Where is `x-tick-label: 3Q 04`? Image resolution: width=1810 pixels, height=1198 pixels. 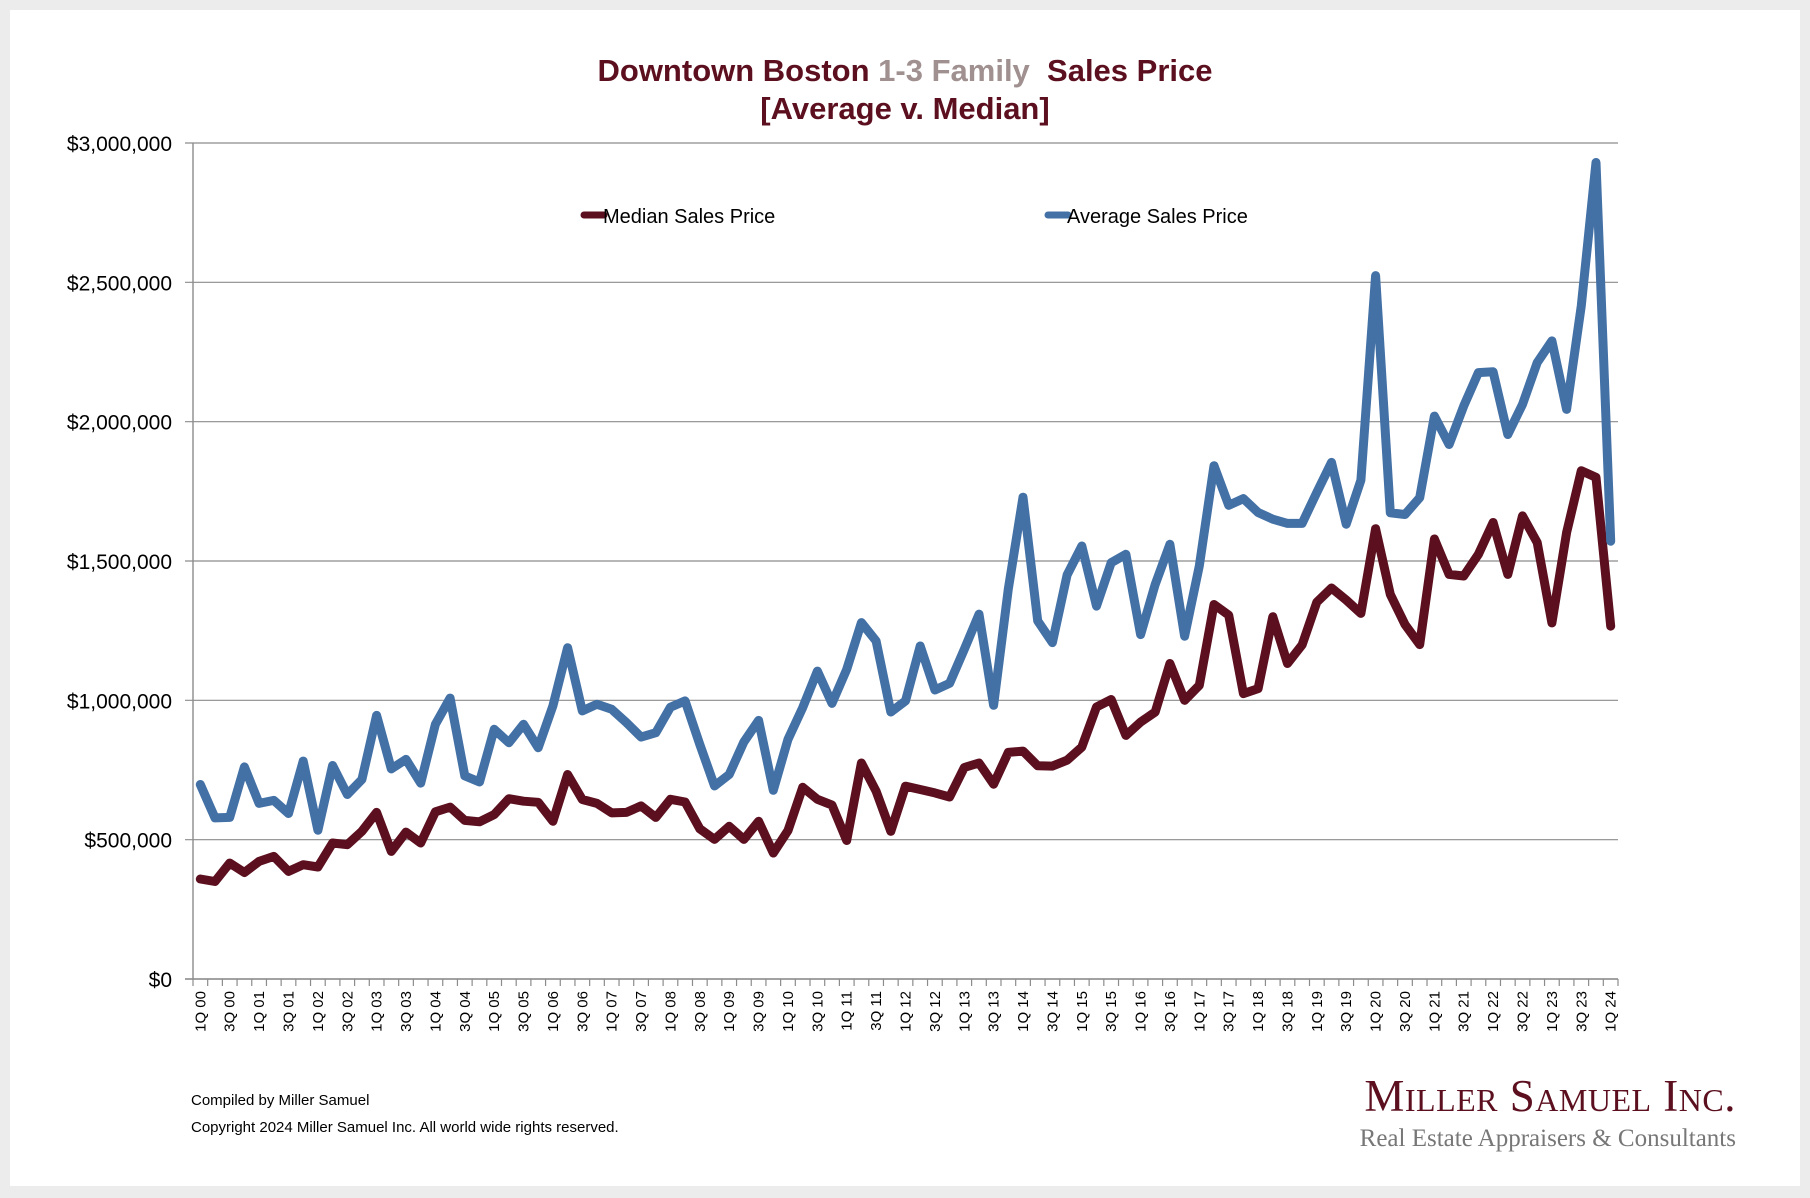
x-tick-label: 3Q 04 is located at coordinates (465, 1011).